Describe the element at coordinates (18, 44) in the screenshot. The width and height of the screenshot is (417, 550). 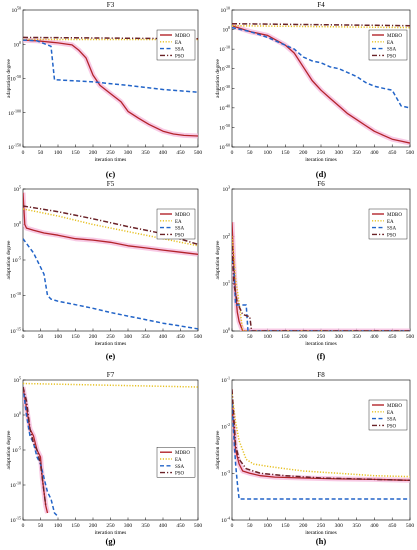
I see `y-tick-label: 100` at that location.